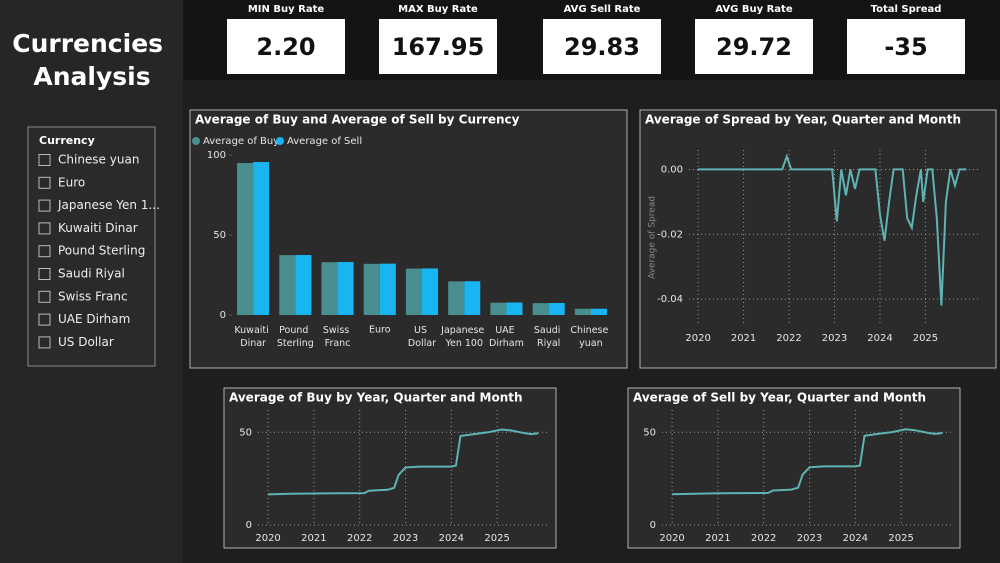 The width and height of the screenshot is (1000, 563). I want to click on x-tick-label: UAE Dirham, so click(506, 337).